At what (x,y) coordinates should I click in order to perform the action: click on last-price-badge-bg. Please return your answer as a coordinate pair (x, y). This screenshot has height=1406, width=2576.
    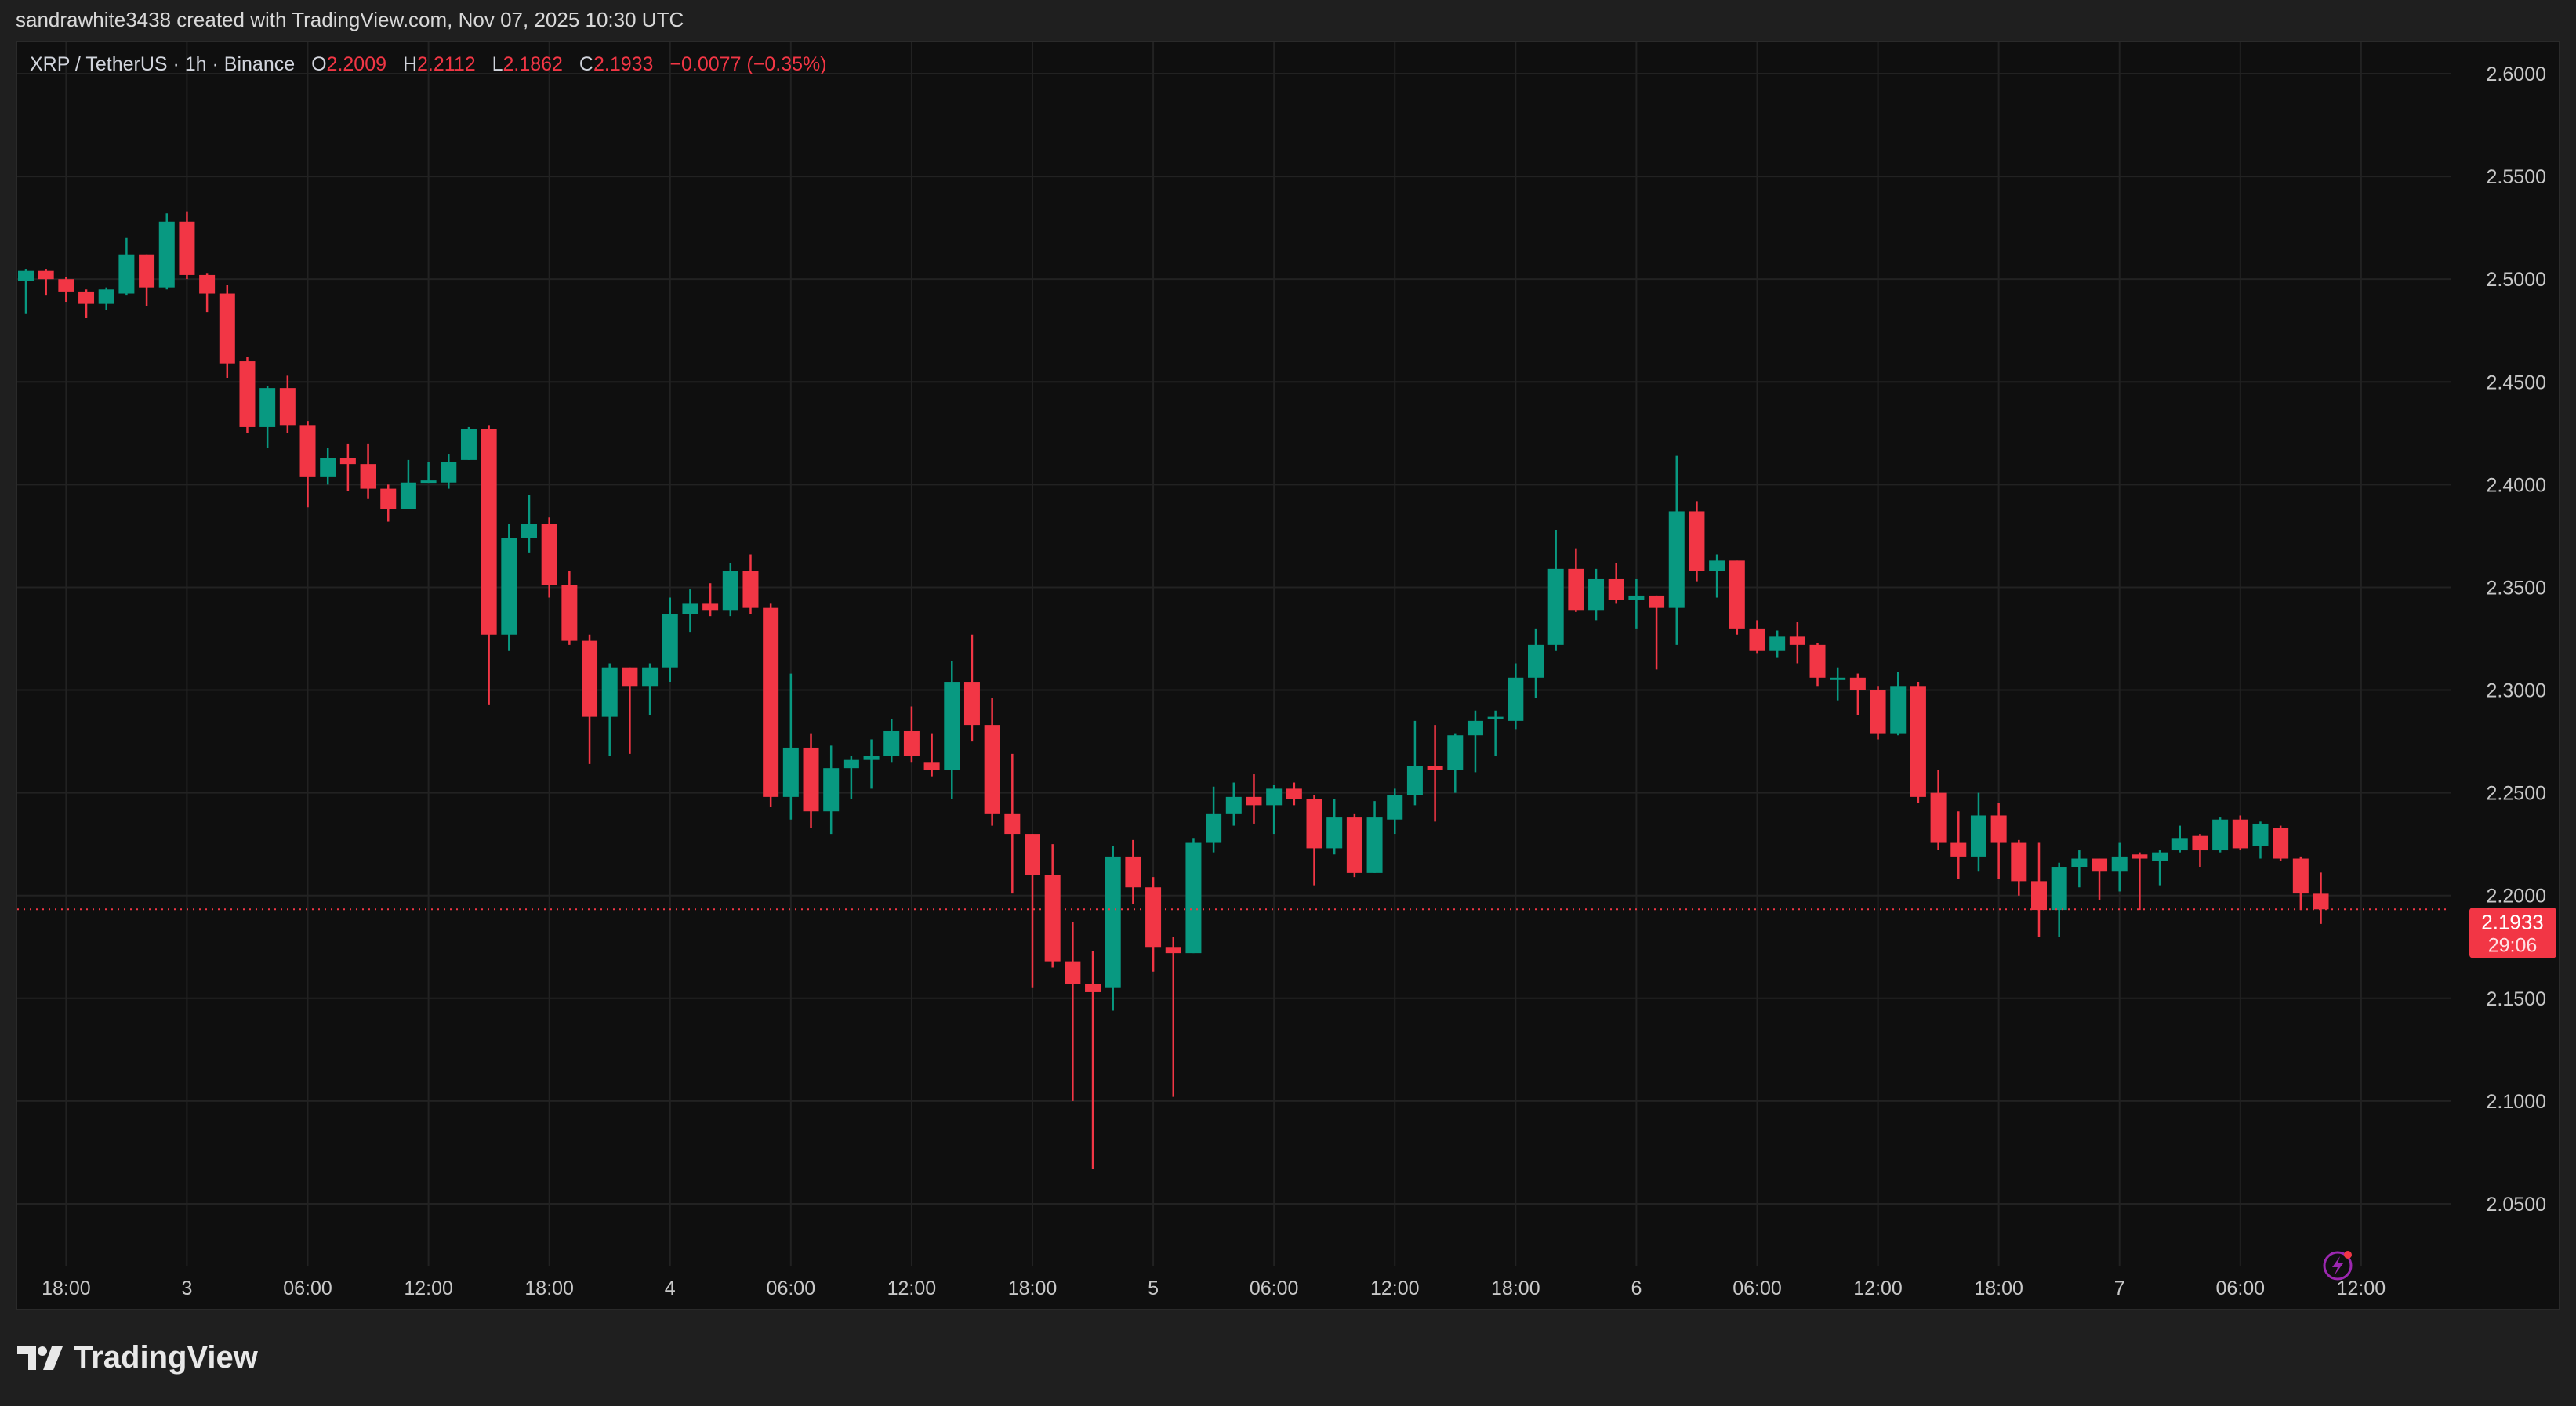
    Looking at the image, I should click on (2513, 933).